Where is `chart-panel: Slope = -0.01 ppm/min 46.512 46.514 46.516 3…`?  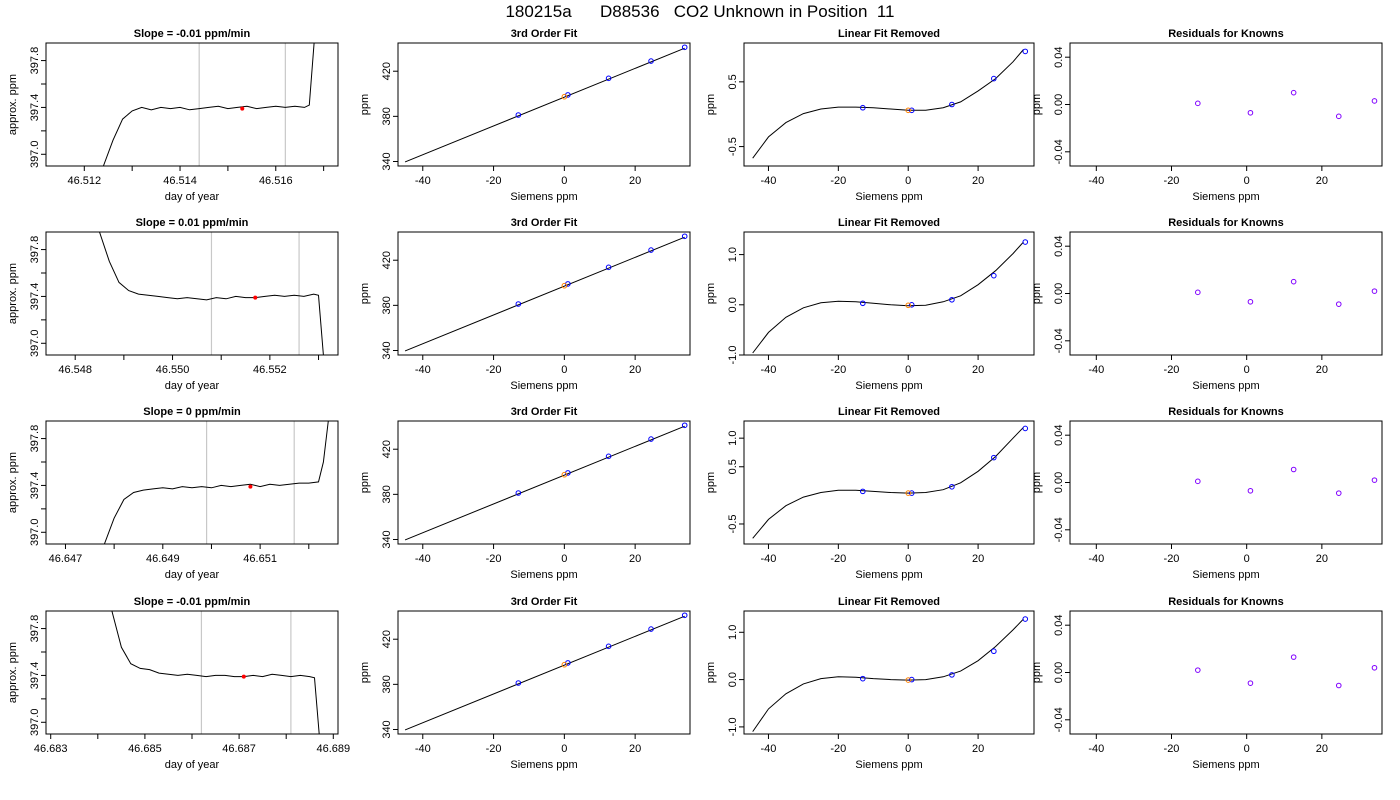 chart-panel: Slope = -0.01 ppm/min 46.512 46.514 46.516 3… is located at coordinates (173, 115).